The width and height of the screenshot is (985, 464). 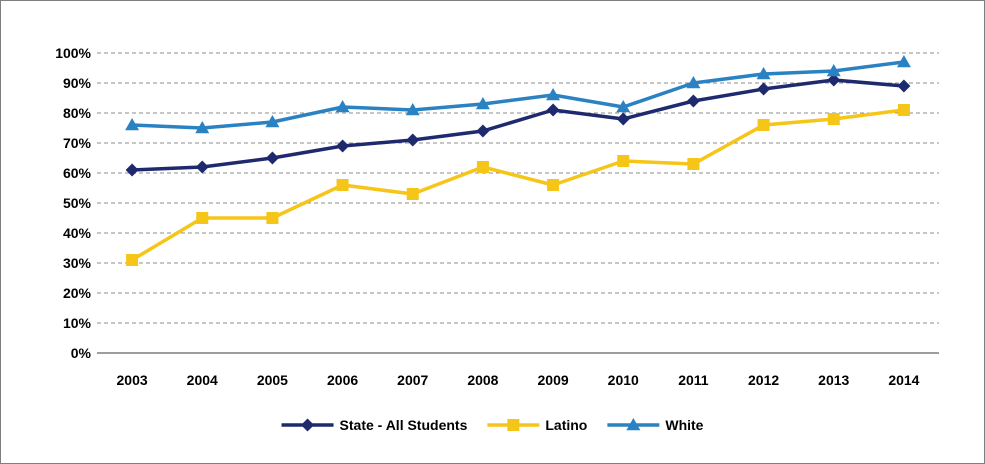 What do you see at coordinates (77, 173) in the screenshot?
I see `y-tick-label: 60%` at bounding box center [77, 173].